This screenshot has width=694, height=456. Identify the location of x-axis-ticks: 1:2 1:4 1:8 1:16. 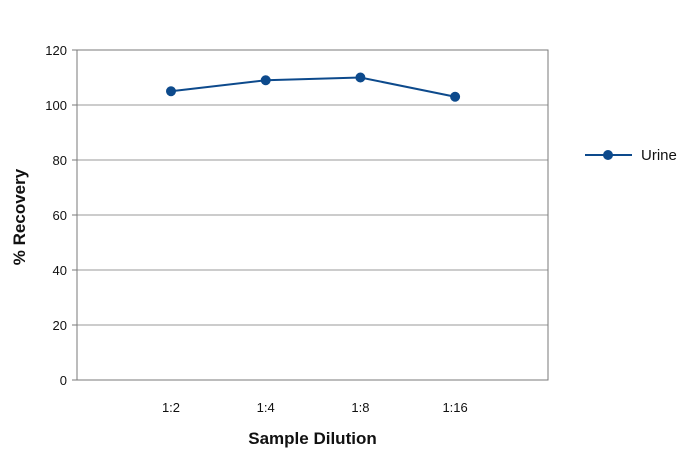
(315, 407).